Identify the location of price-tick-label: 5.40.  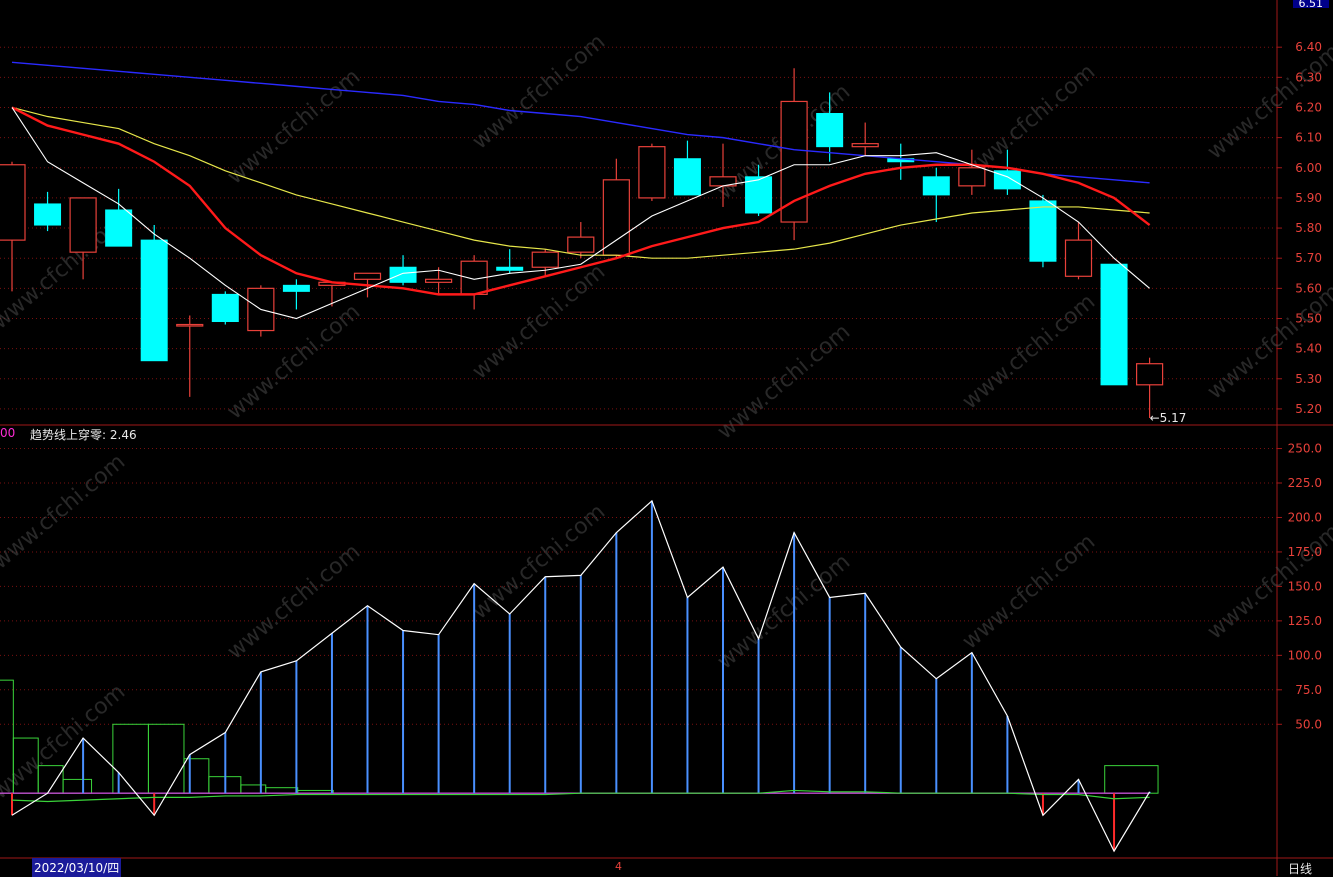
(1308, 349).